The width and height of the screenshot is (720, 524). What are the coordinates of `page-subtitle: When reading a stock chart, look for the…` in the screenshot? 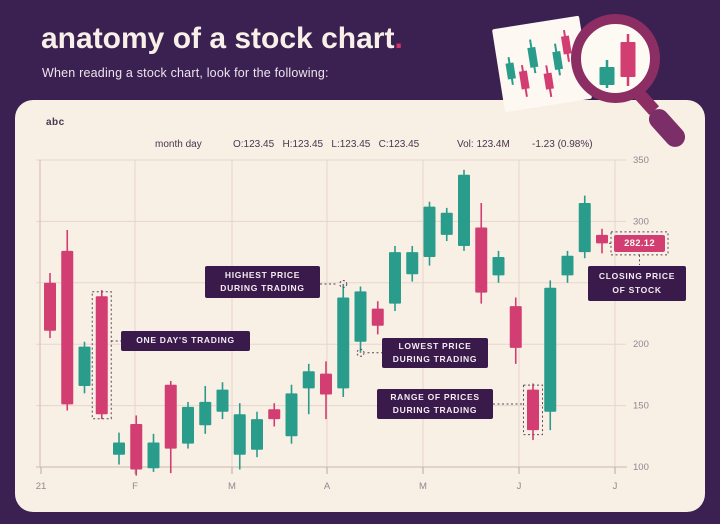 It's located at (185, 73).